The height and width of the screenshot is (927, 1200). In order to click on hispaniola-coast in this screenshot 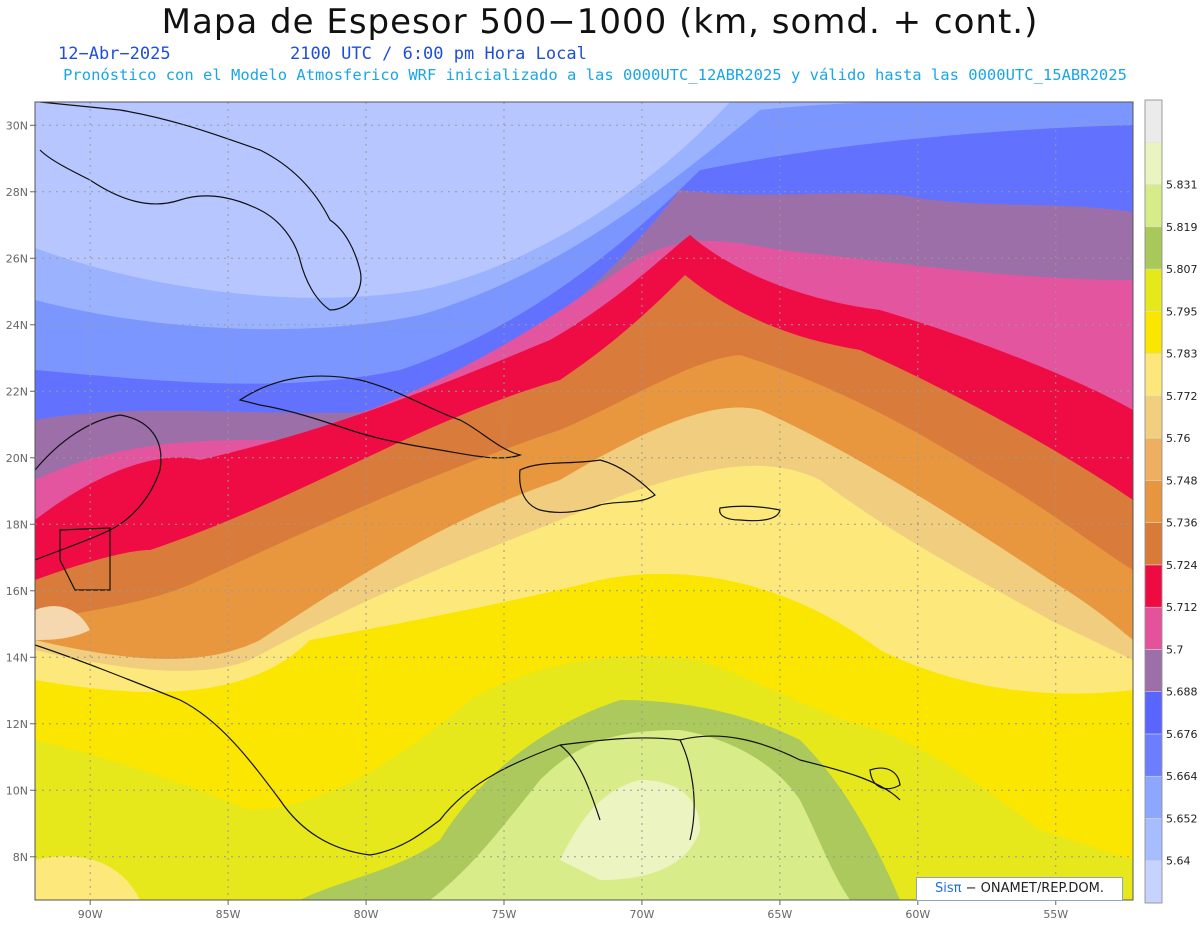, I will do `click(587, 486)`.